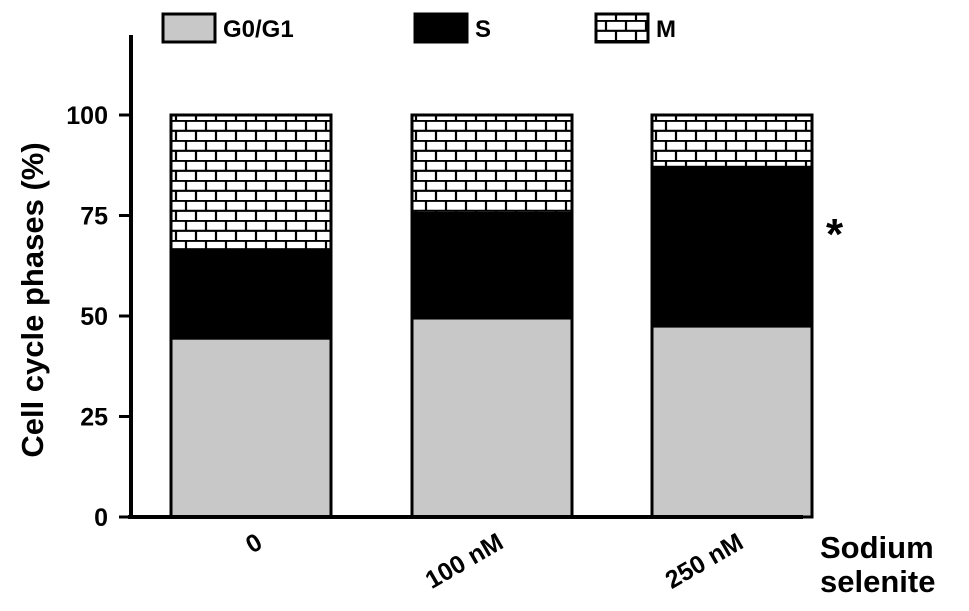  Describe the element at coordinates (258, 29) in the screenshot. I see `legend-label-g0g1: G0/G1` at that location.